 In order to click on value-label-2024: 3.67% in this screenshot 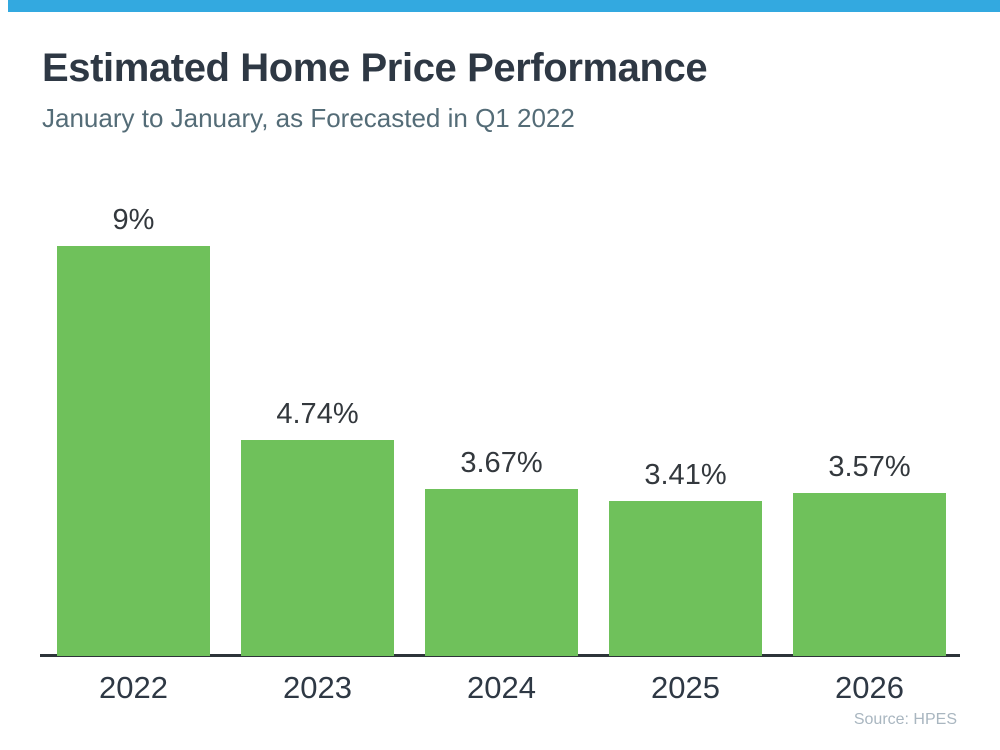, I will do `click(501, 463)`.